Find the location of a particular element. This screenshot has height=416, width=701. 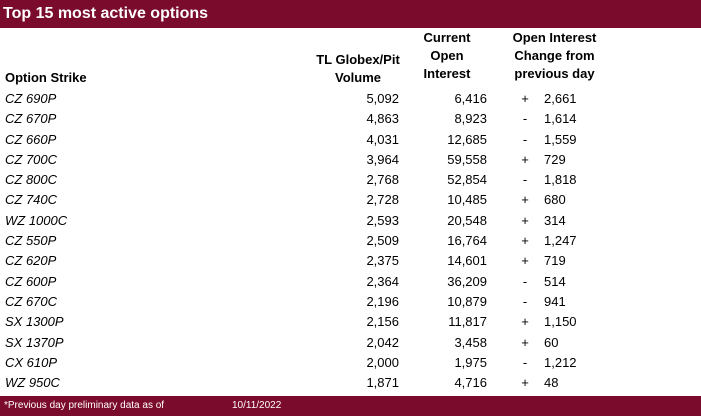

table-row: CZ 700C 3,964 59,558 + 729 is located at coordinates (350, 160).